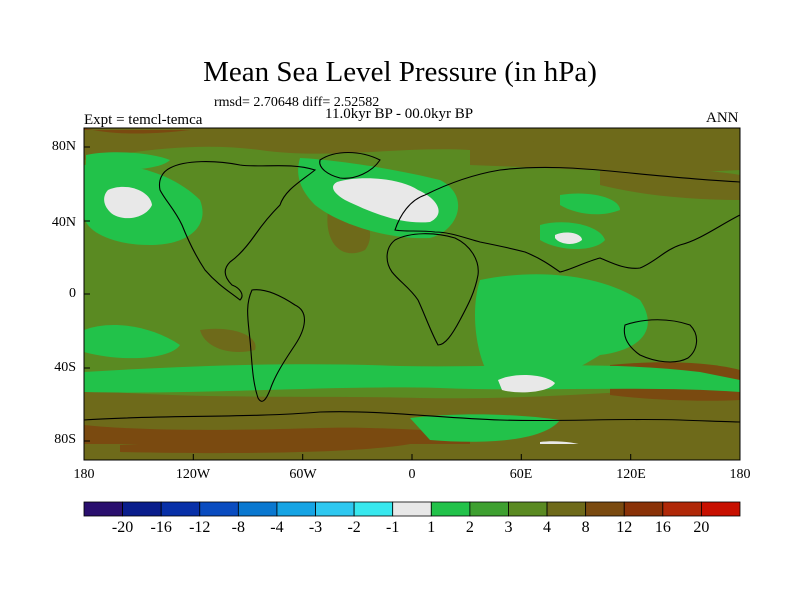  Describe the element at coordinates (662, 527) in the screenshot. I see `colorbar-label: 16` at that location.